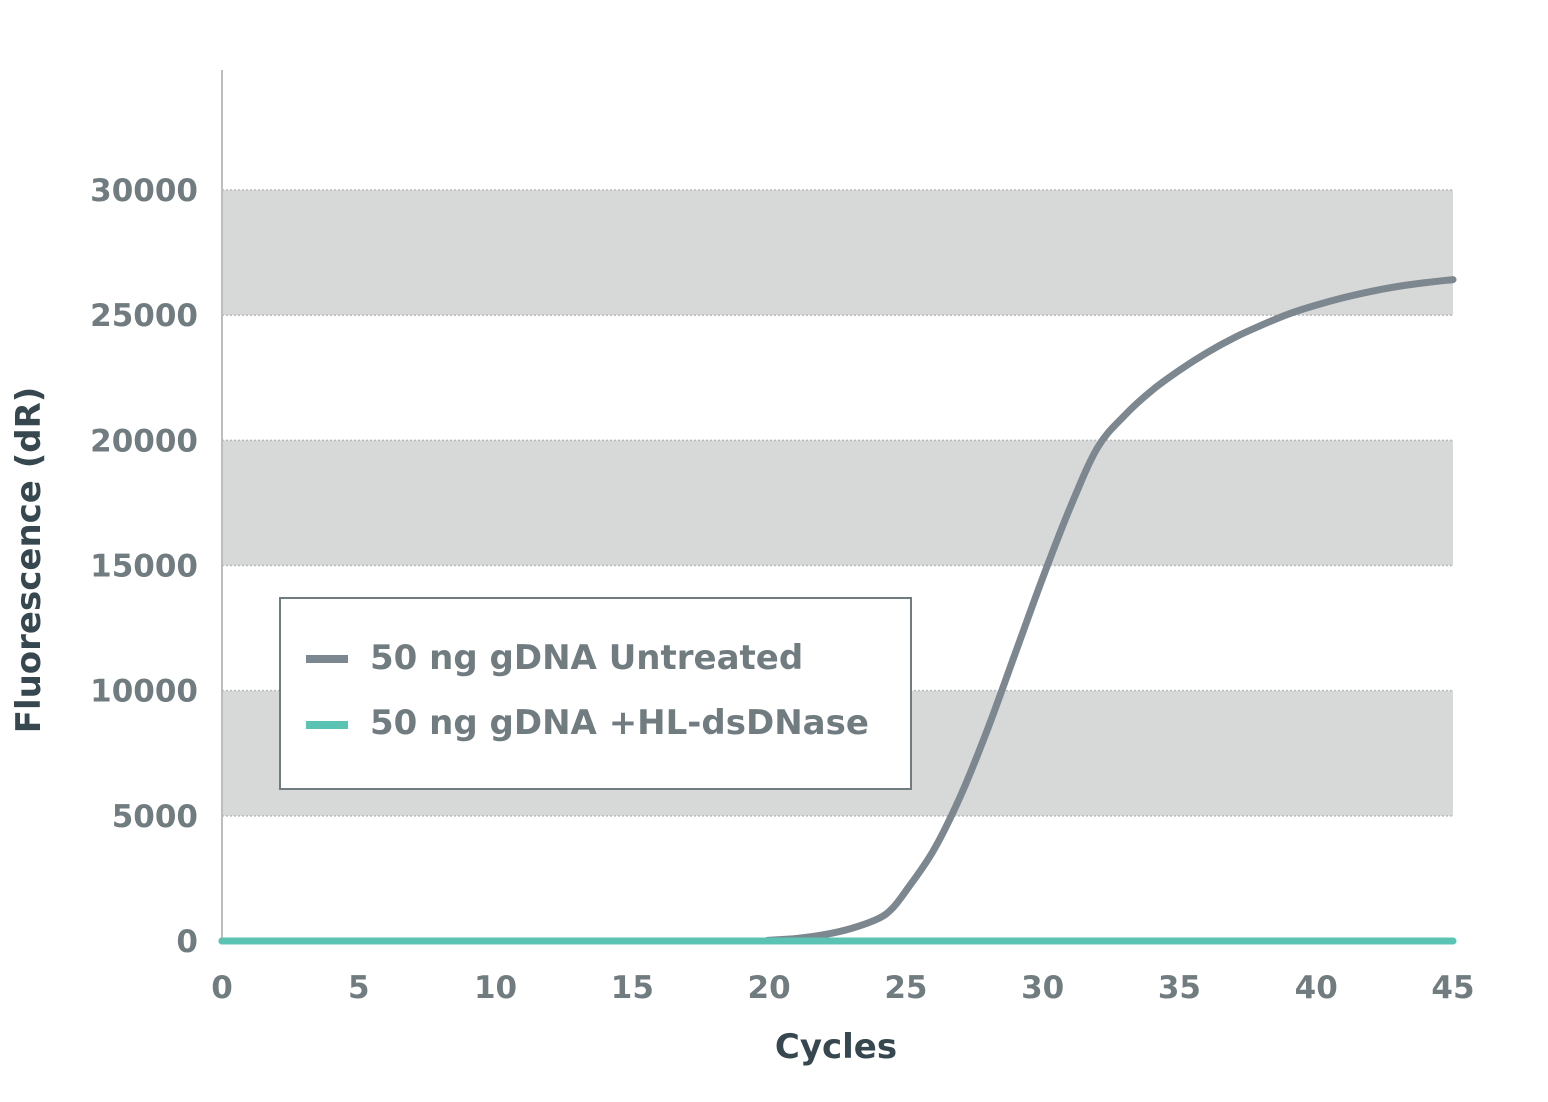 The image size is (1548, 1102). I want to click on x-tick-label: 25, so click(905, 988).